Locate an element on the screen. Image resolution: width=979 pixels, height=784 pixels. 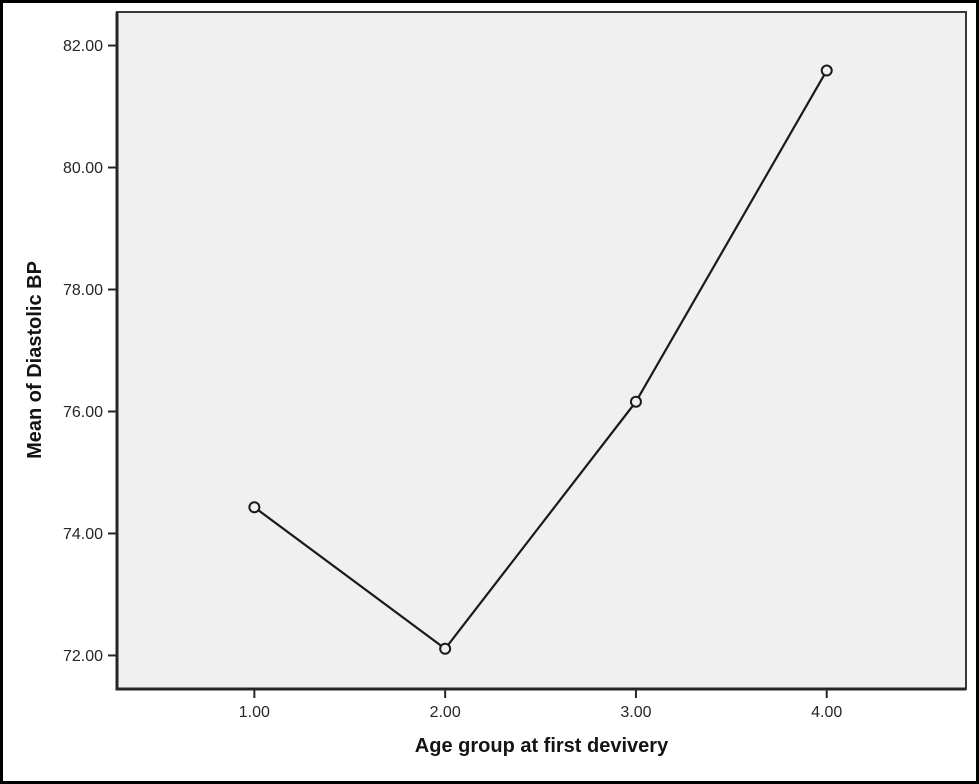
x-tick-label: 1.00 is located at coordinates (254, 712).